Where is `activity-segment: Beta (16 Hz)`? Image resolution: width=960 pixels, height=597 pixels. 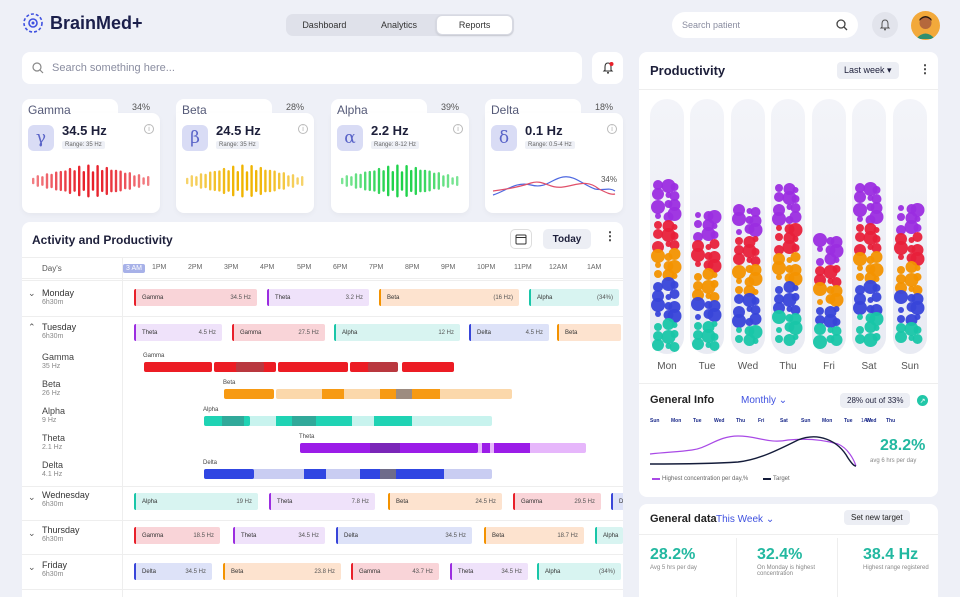
activity-segment: Beta (16 Hz) is located at coordinates (449, 297).